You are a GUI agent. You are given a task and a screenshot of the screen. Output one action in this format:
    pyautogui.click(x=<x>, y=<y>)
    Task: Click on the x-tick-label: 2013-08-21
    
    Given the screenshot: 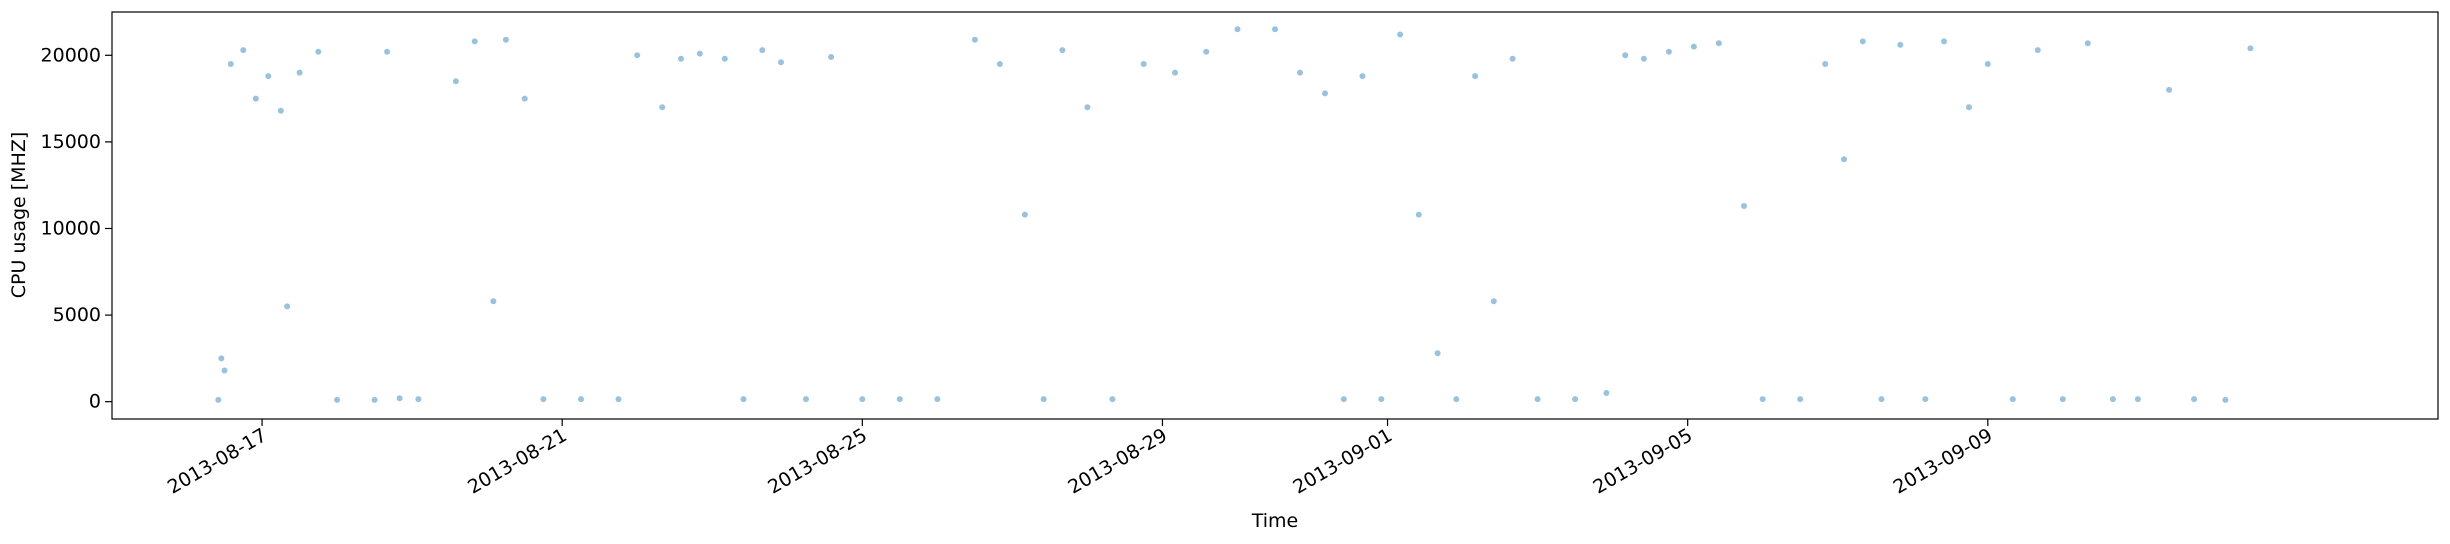 What is the action you would take?
    pyautogui.click(x=517, y=461)
    